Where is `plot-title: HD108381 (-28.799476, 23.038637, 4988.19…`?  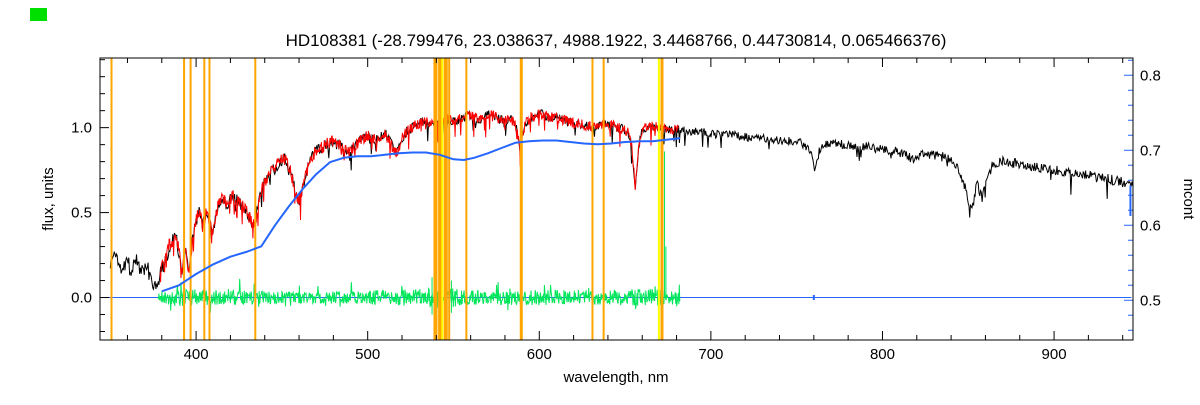 plot-title: HD108381 (-28.799476, 23.038637, 4988.19… is located at coordinates (616, 40).